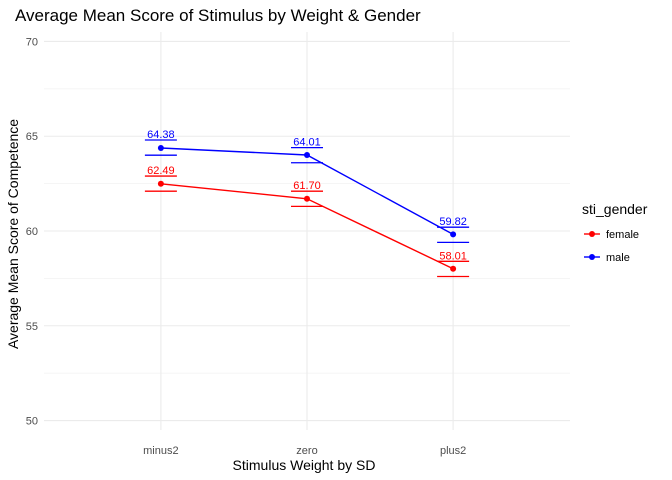  I want to click on legend-label: female, so click(622, 235).